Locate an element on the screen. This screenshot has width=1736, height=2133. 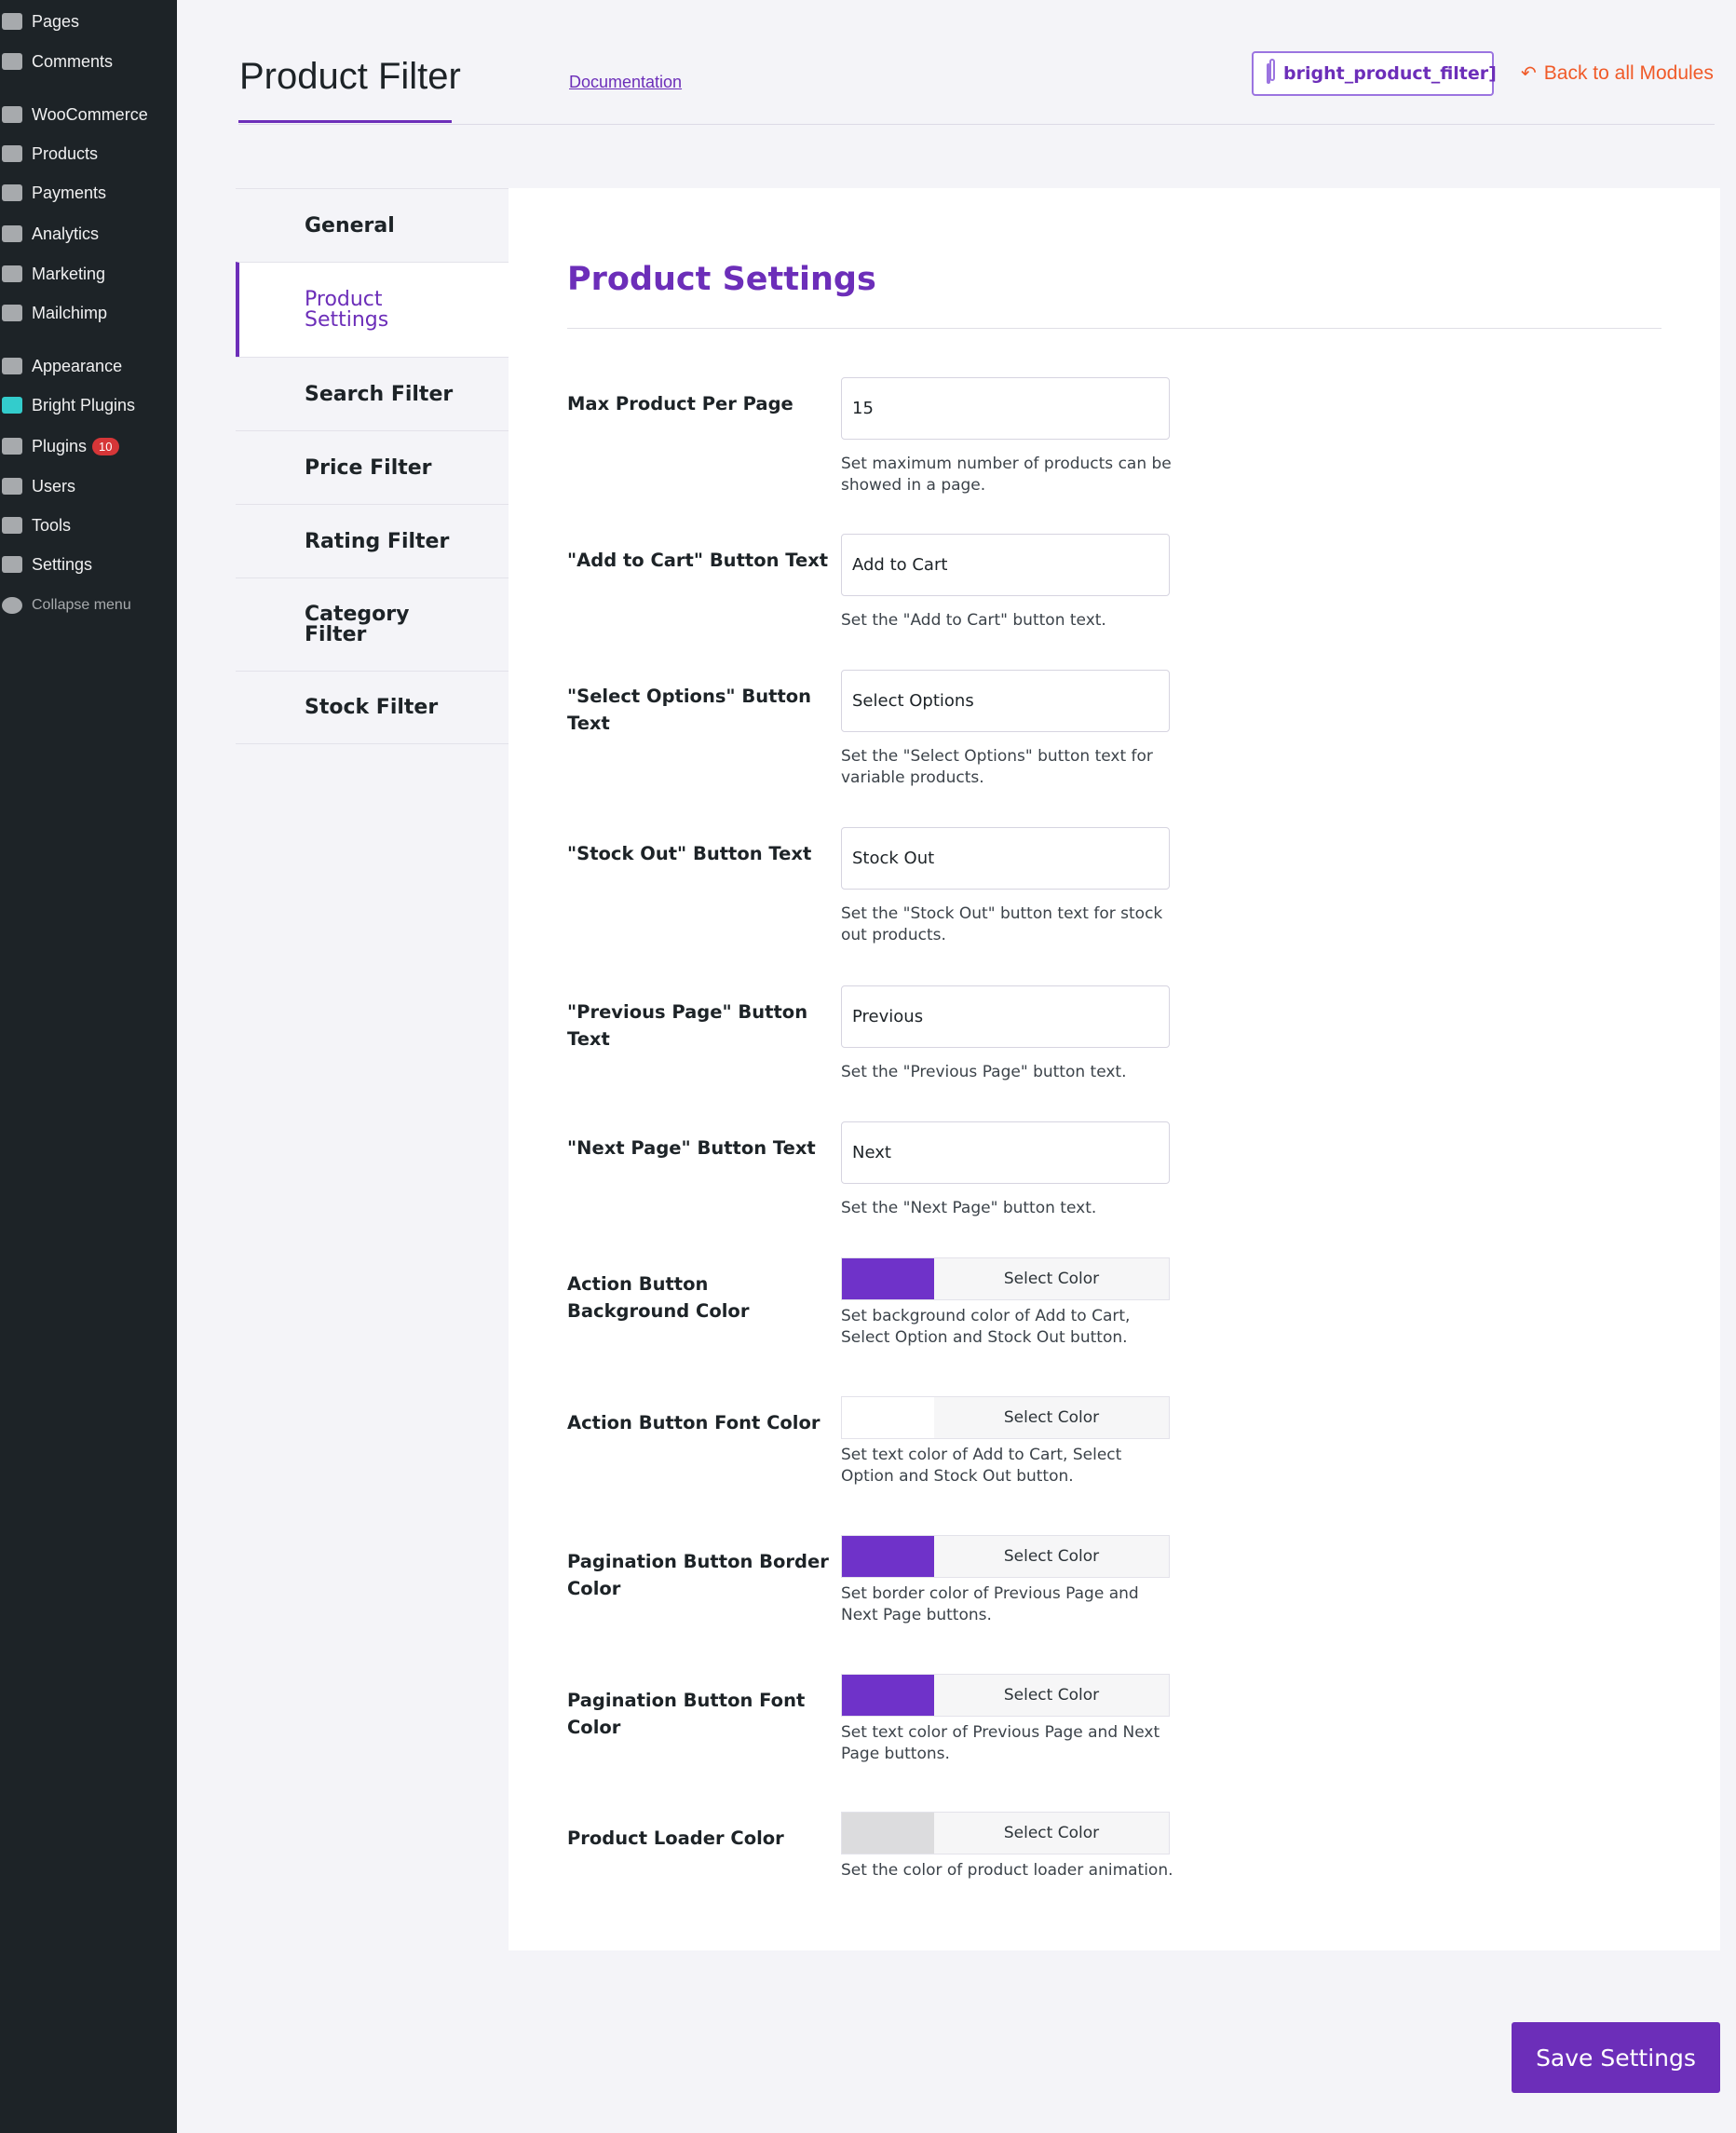
sidebar-item-payments: Payments is located at coordinates (88, 193).